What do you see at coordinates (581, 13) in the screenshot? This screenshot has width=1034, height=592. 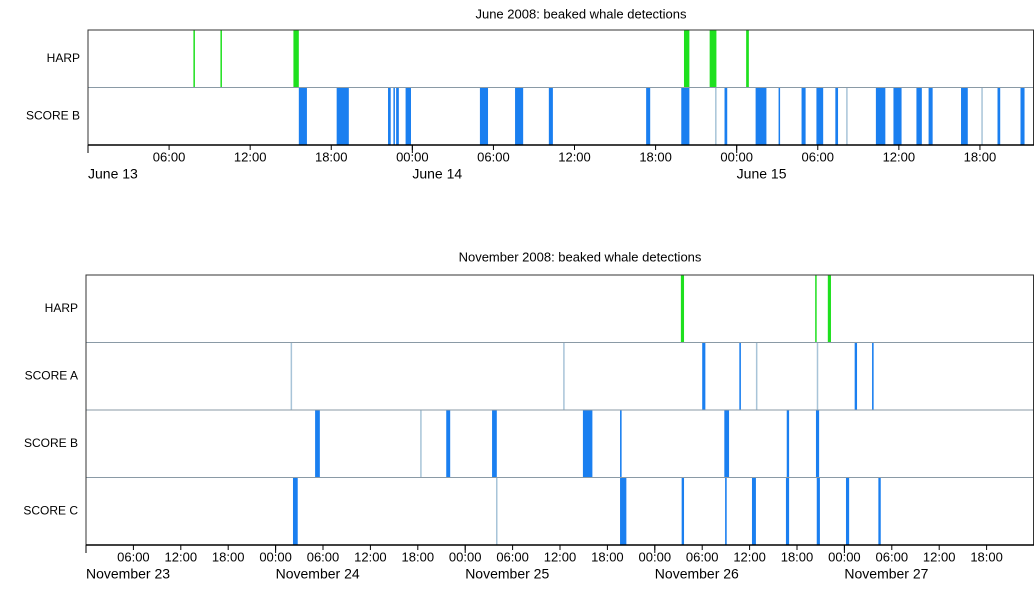 I see `chart-title: June 2008: beaked whale detections` at bounding box center [581, 13].